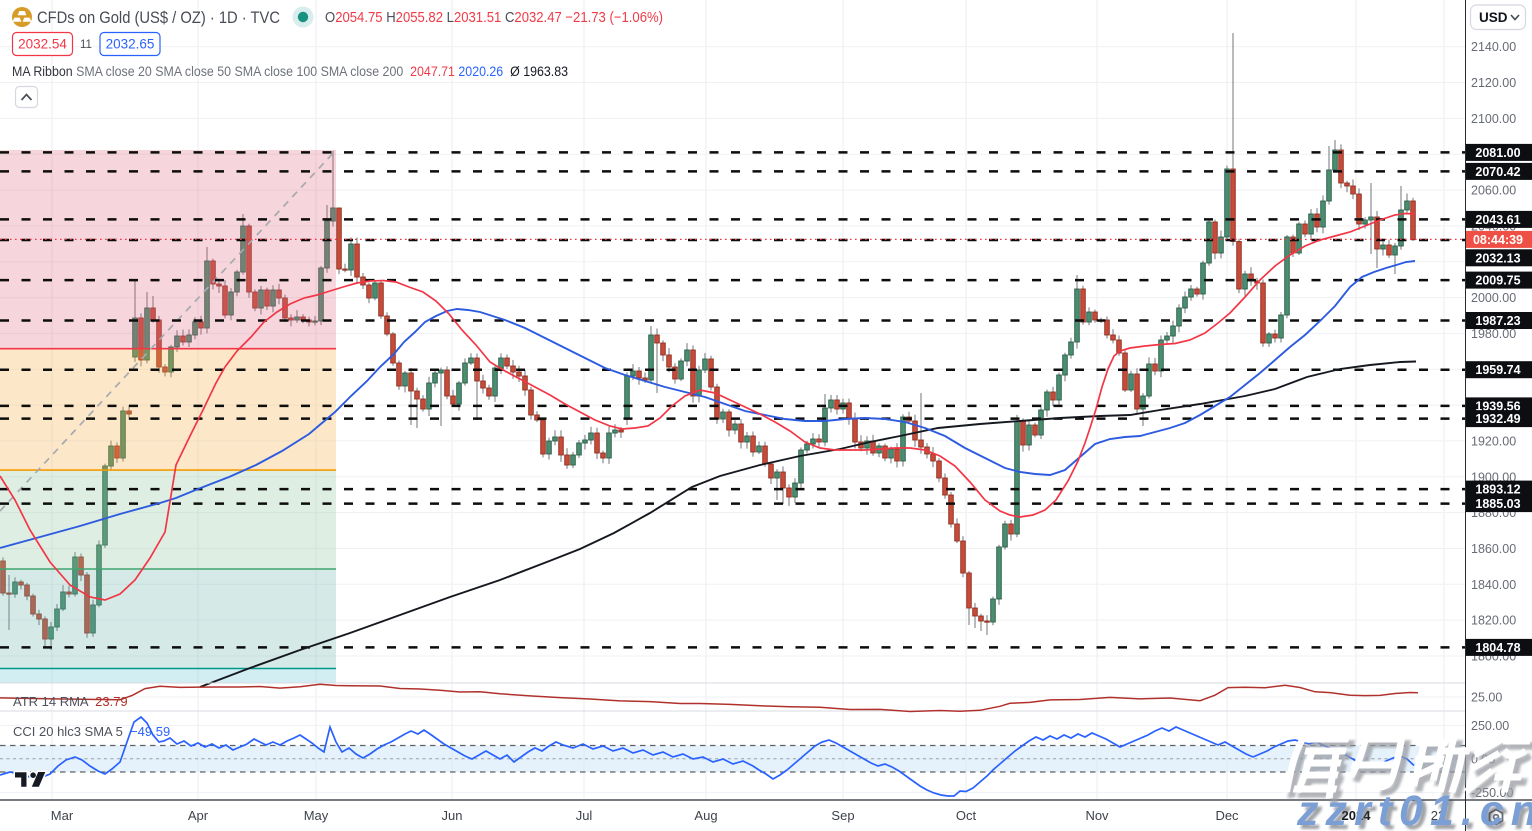 The width and height of the screenshot is (1532, 831). I want to click on svg-text:CFDs on Gold (US$ / OZ) · 1D ·: CFDs on Gold (US$ / OZ) · 1D · TVC, so click(158, 17).